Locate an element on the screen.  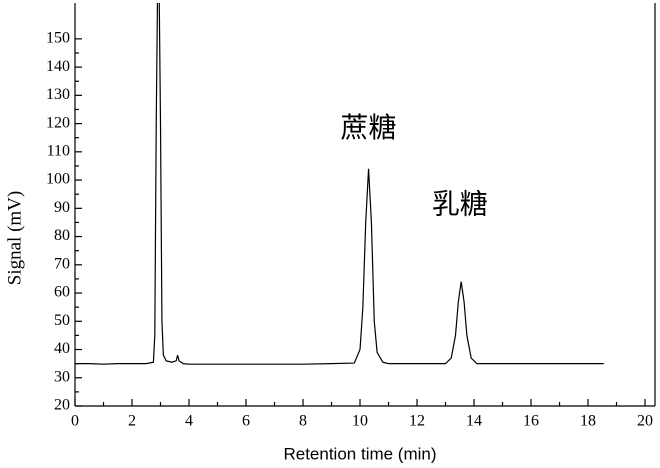
x-tick-label: 0 is located at coordinates (75, 421).